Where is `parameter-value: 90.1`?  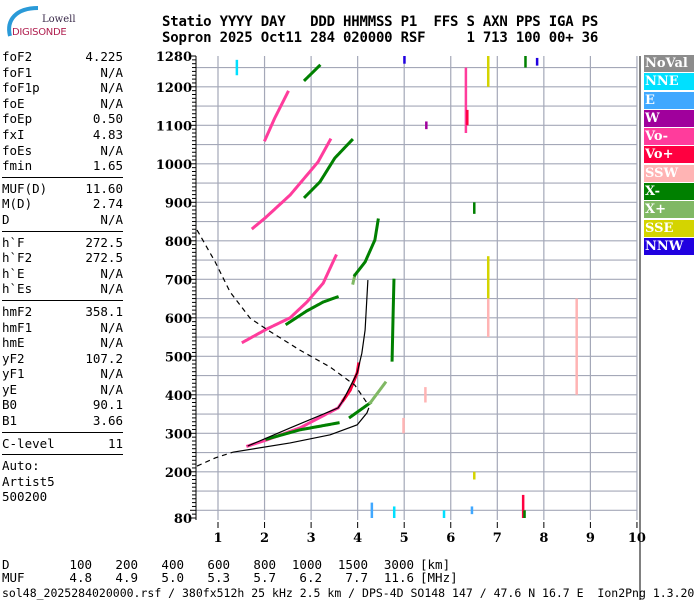
parameter-value: 90.1 is located at coordinates (107, 405).